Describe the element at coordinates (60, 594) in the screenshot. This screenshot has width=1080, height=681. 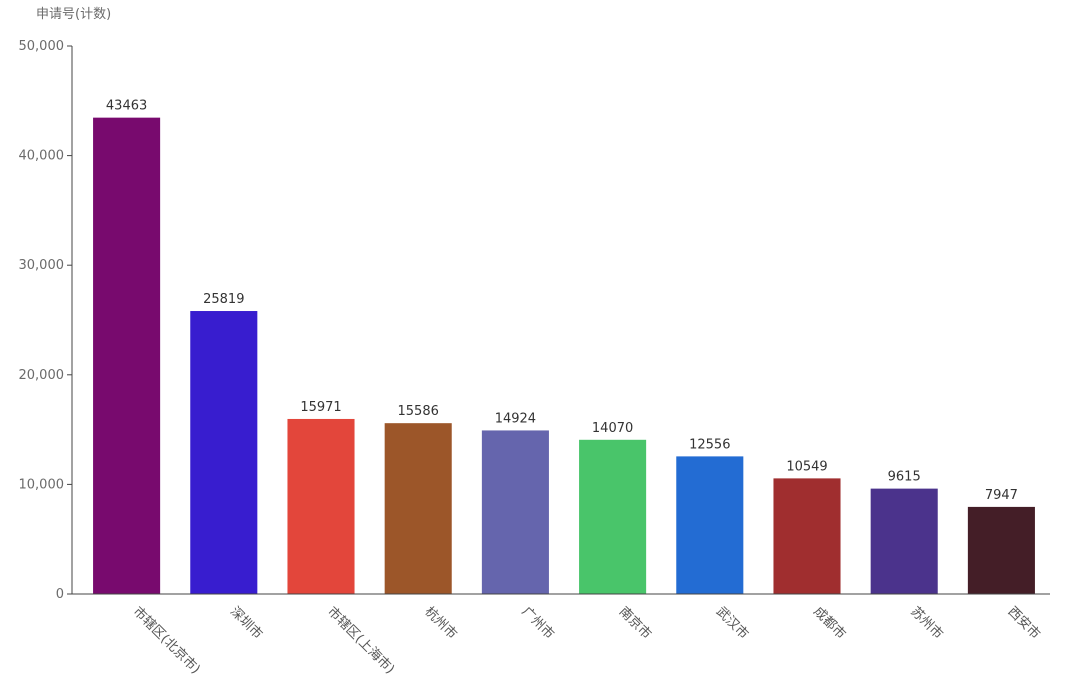
I see `y-tick-label: 0` at that location.